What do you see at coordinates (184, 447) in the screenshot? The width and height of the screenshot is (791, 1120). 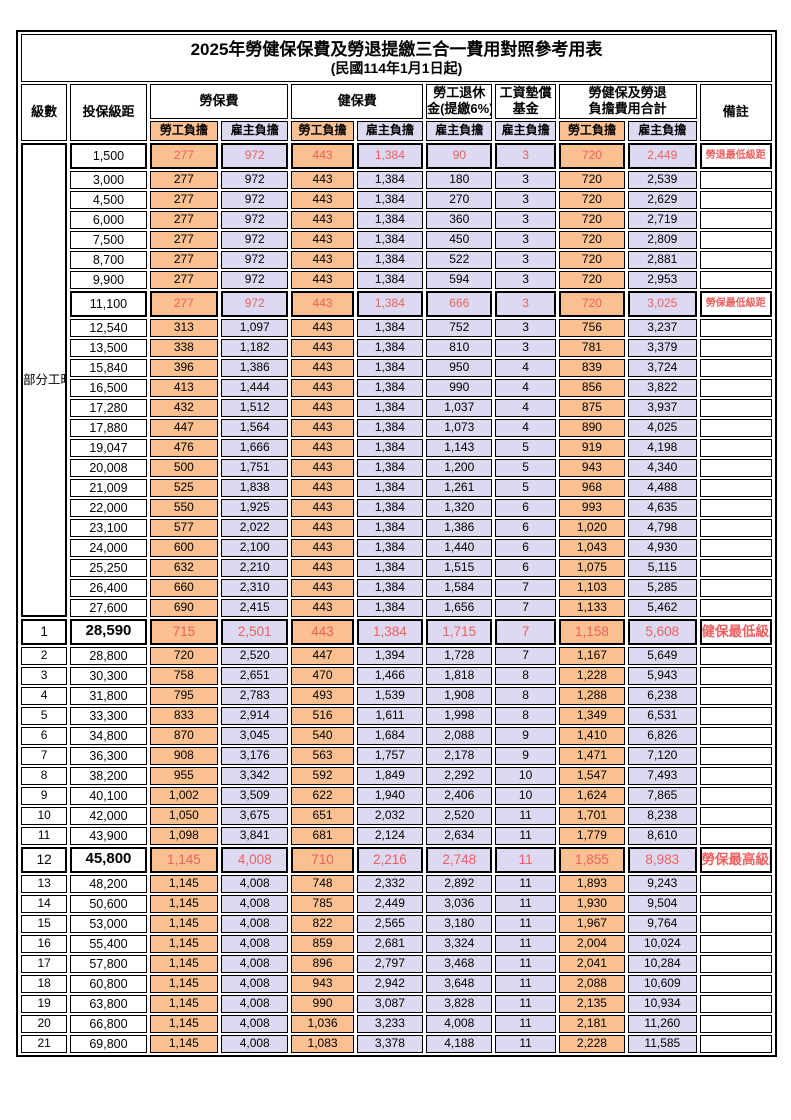 I see `labor-employee-cell: 476` at bounding box center [184, 447].